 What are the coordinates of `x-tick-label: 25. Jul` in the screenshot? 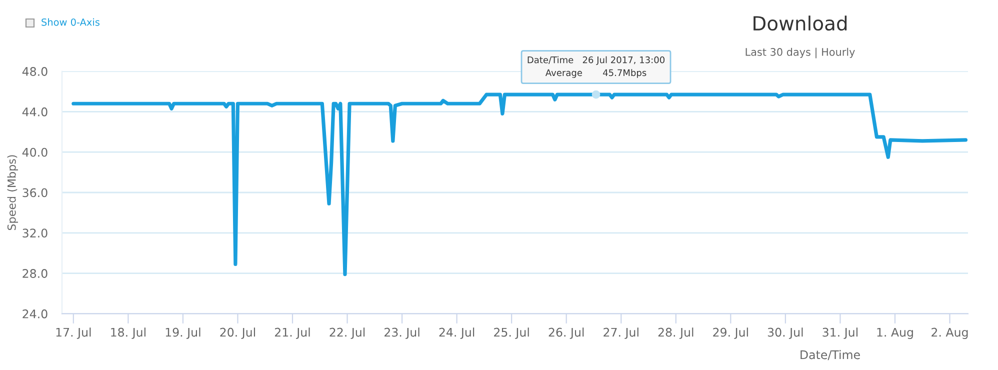 It's located at (511, 333).